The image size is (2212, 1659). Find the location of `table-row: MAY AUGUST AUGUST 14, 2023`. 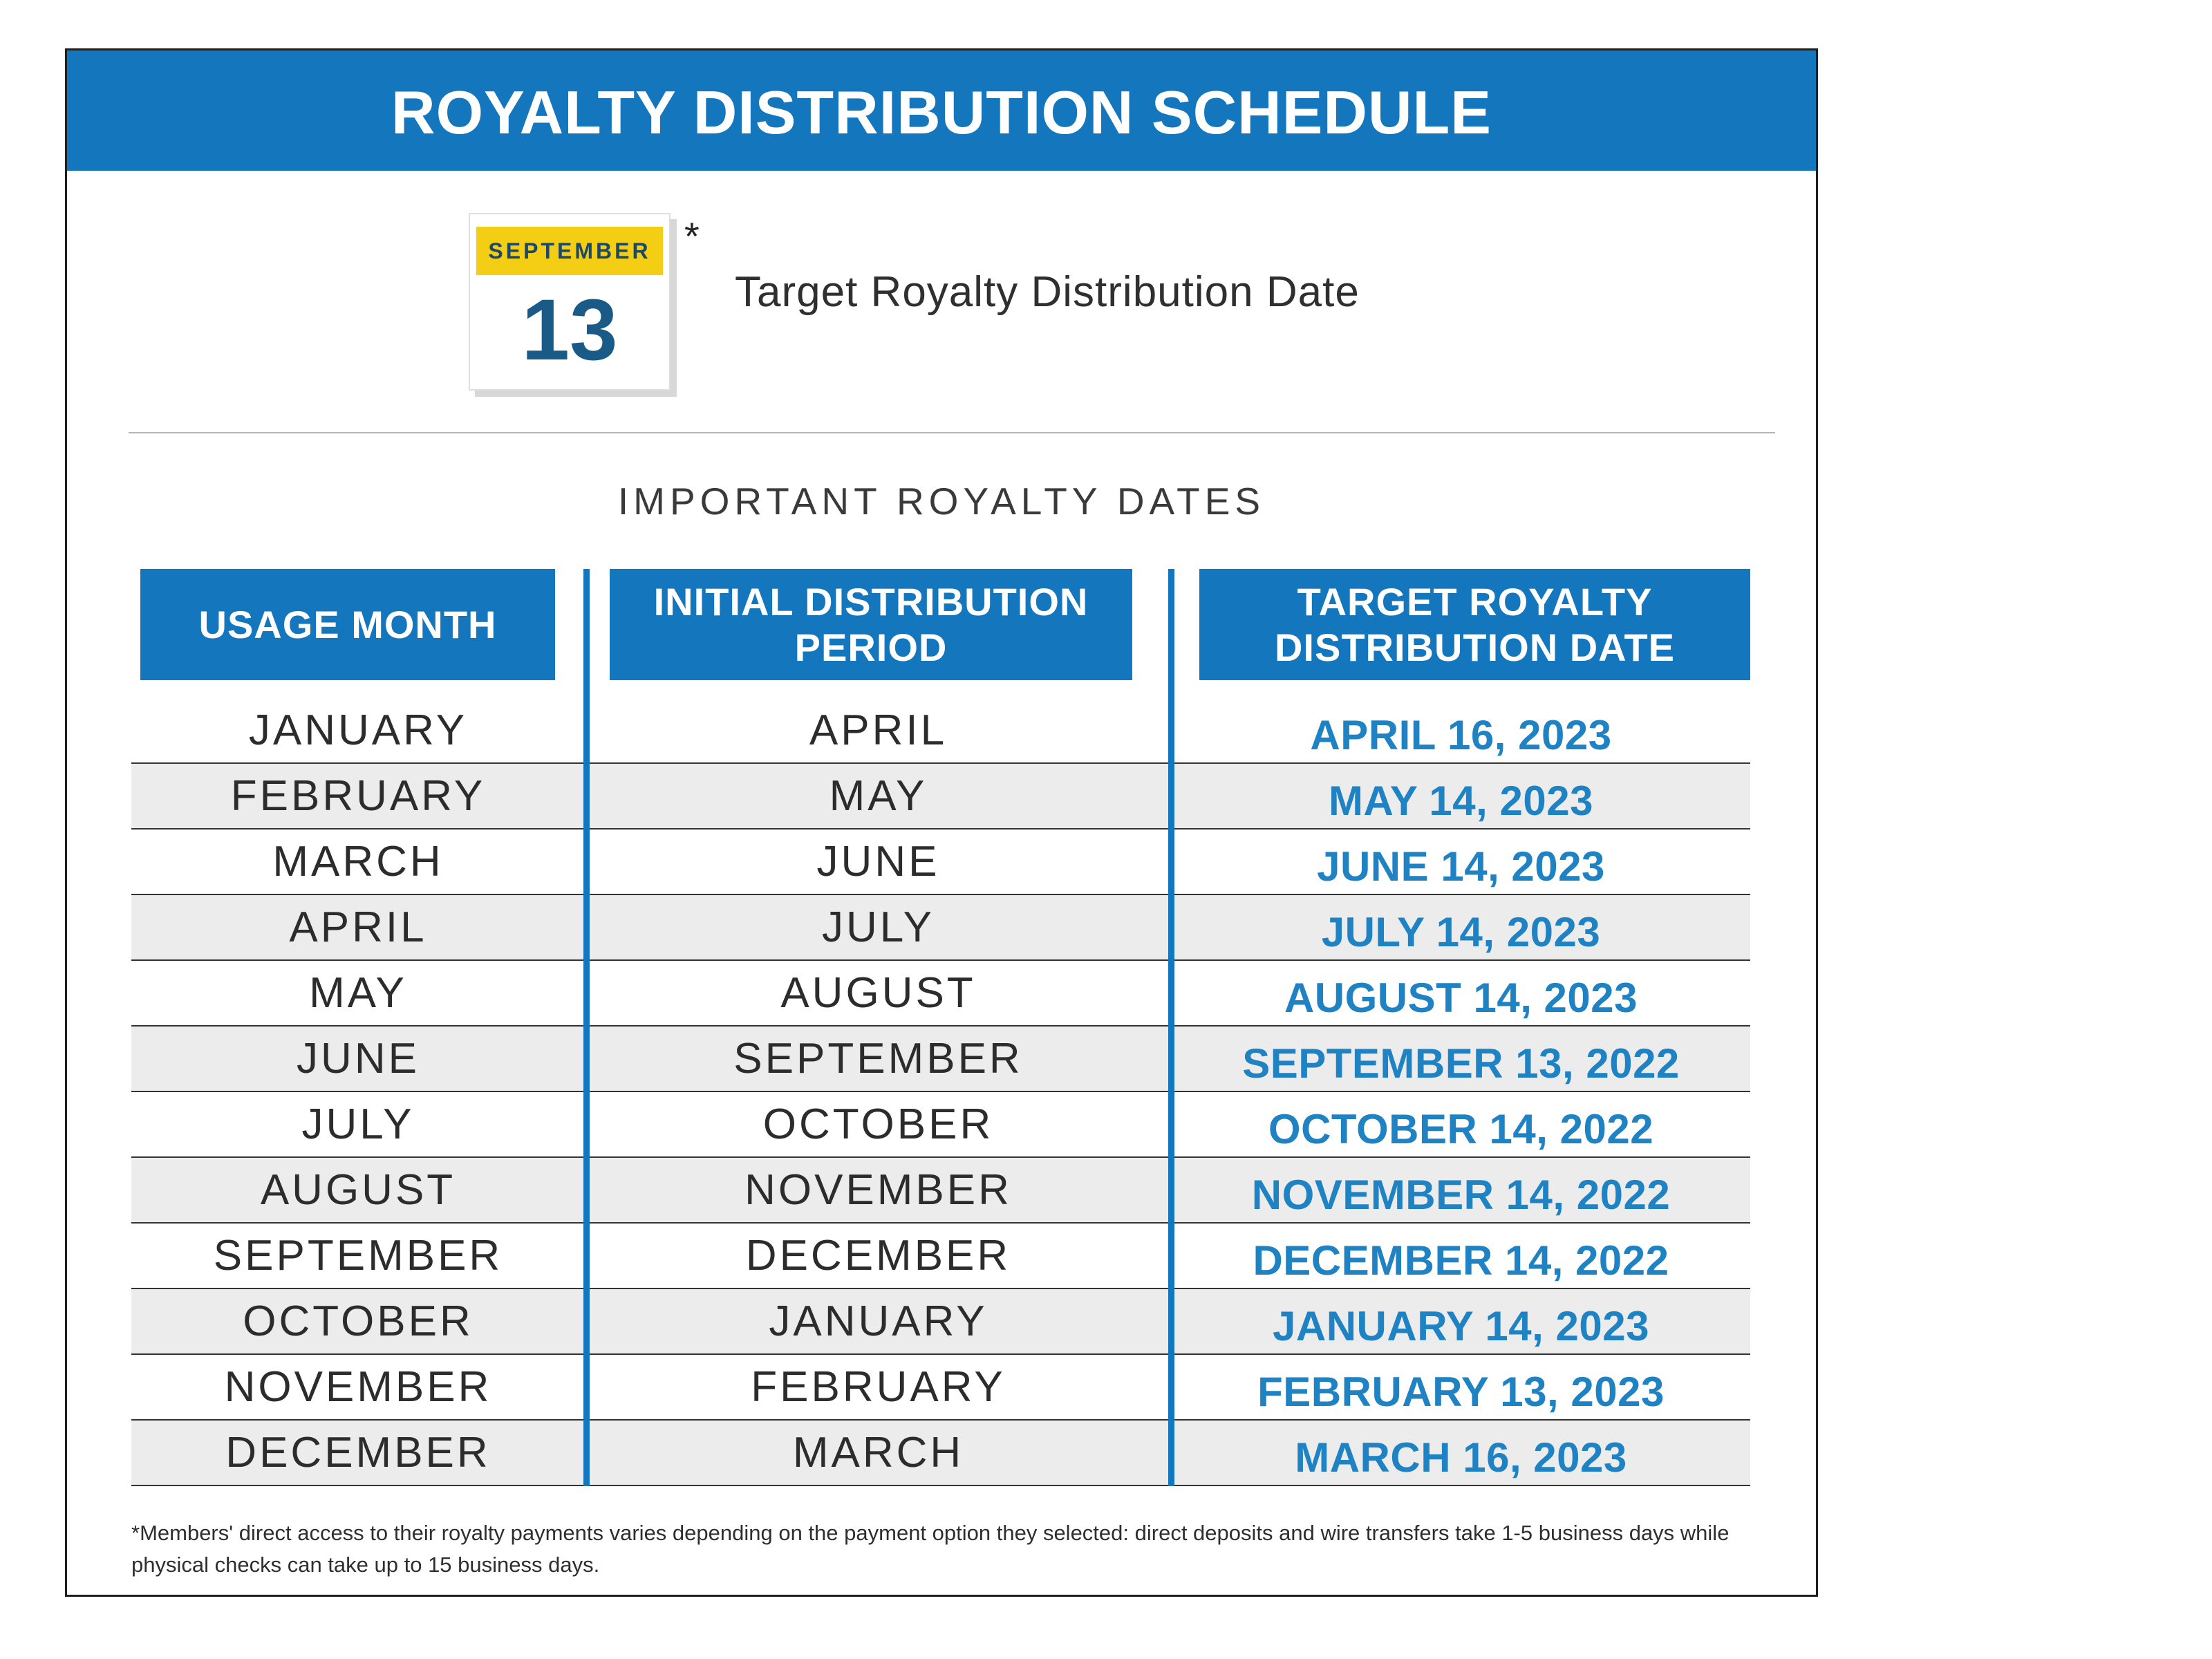

table-row: MAY AUGUST AUGUST 14, 2023 is located at coordinates (941, 994).